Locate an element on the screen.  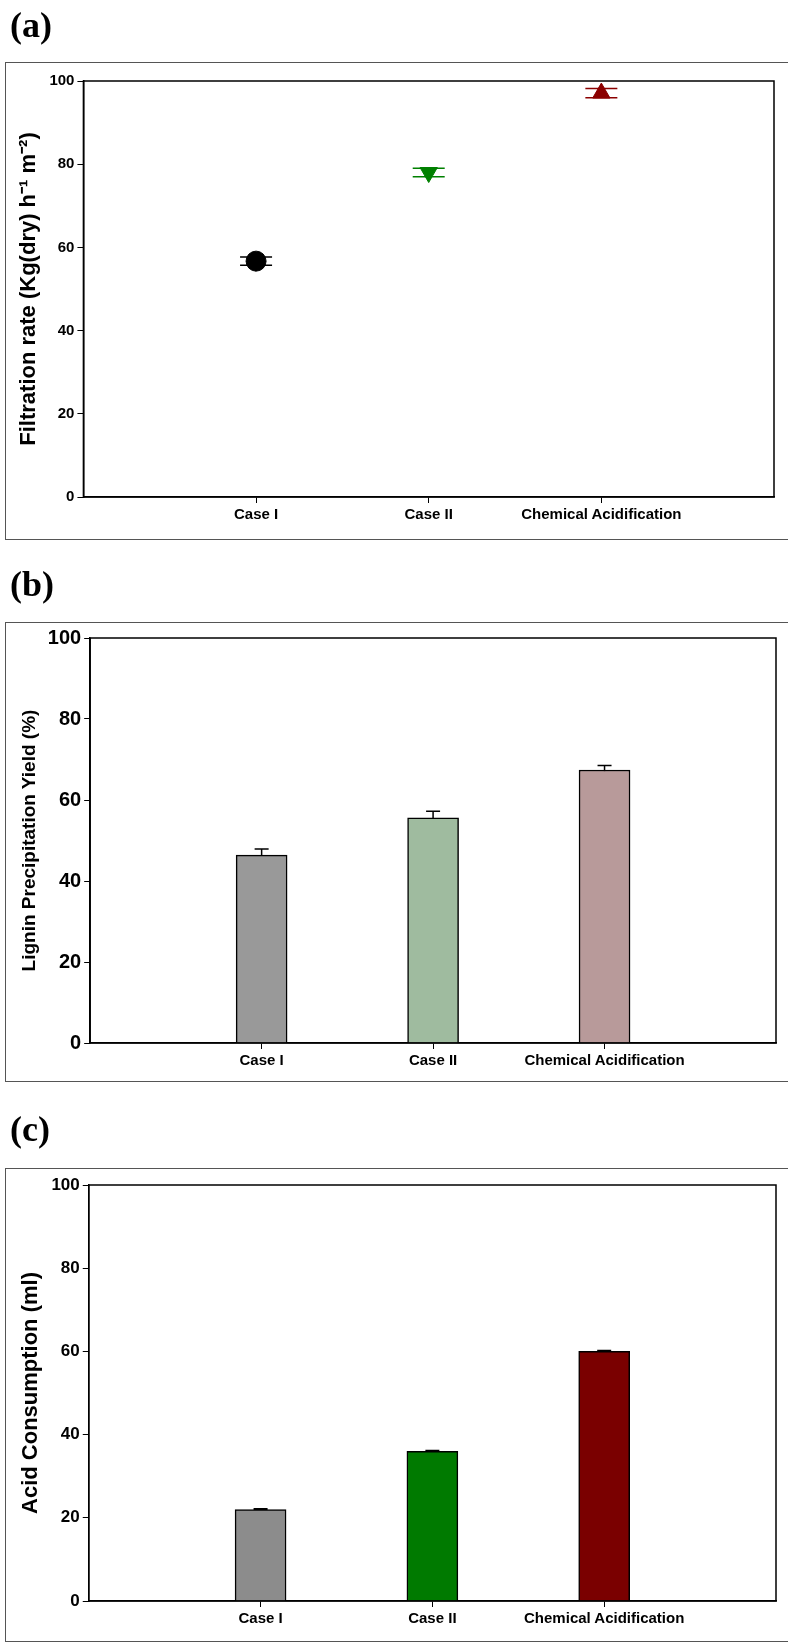
y-axis-title: Lignin Precipitation Yield (%) is located at coordinates (28, 840).